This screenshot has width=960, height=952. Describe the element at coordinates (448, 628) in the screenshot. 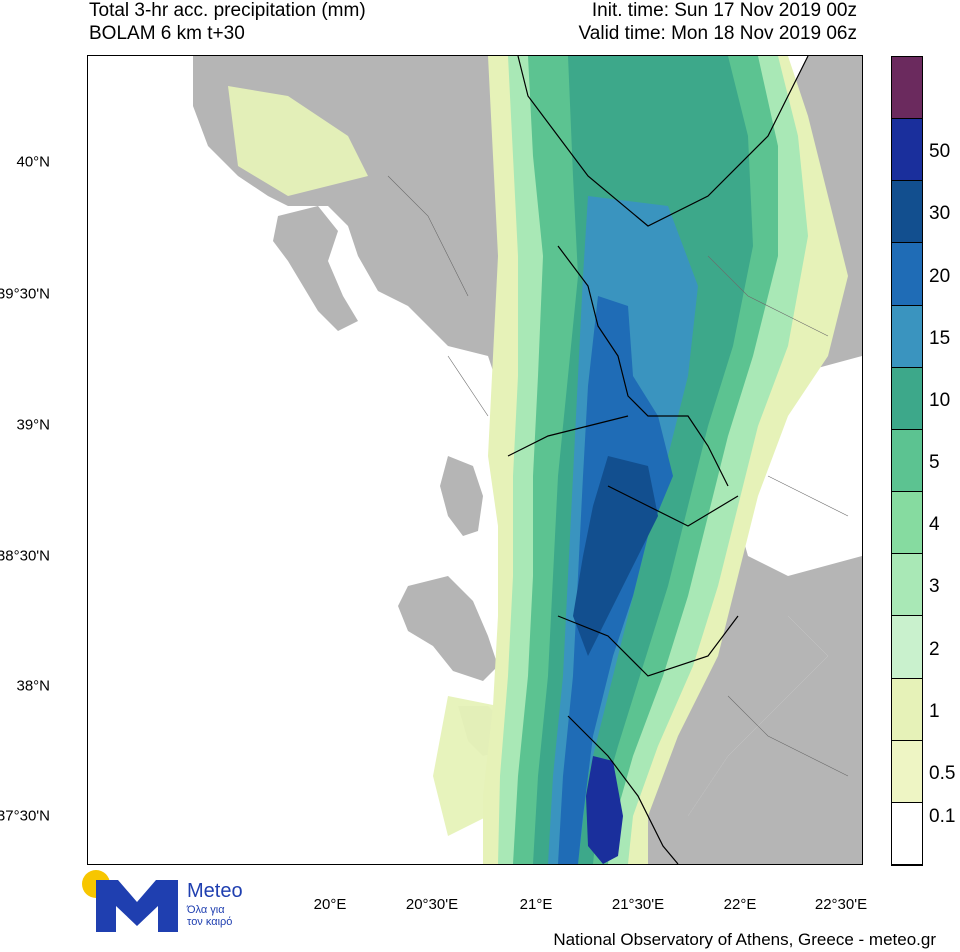

I see `island-kefalonia` at that location.